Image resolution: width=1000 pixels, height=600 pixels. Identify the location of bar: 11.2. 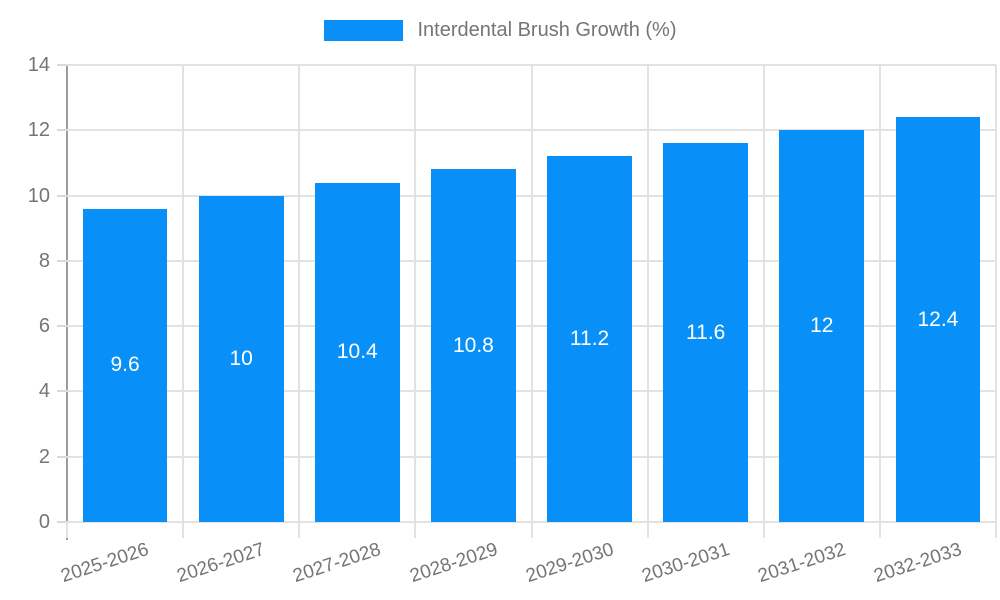
(589, 339).